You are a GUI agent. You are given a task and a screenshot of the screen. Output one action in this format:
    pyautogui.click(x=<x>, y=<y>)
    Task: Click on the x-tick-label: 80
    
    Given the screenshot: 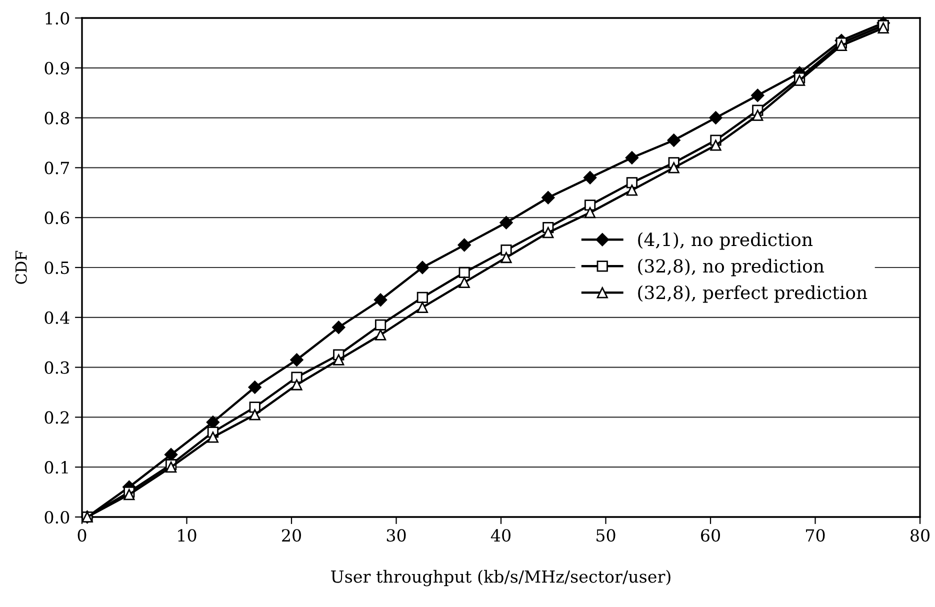 What is the action you would take?
    pyautogui.click(x=920, y=535)
    